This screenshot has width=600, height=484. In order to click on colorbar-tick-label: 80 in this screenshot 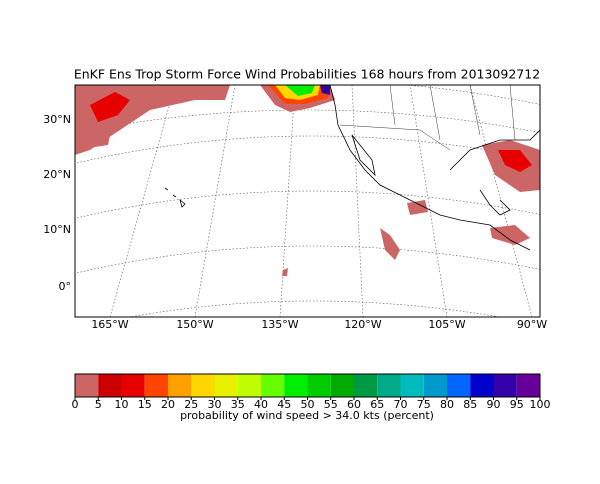, I will do `click(447, 404)`.